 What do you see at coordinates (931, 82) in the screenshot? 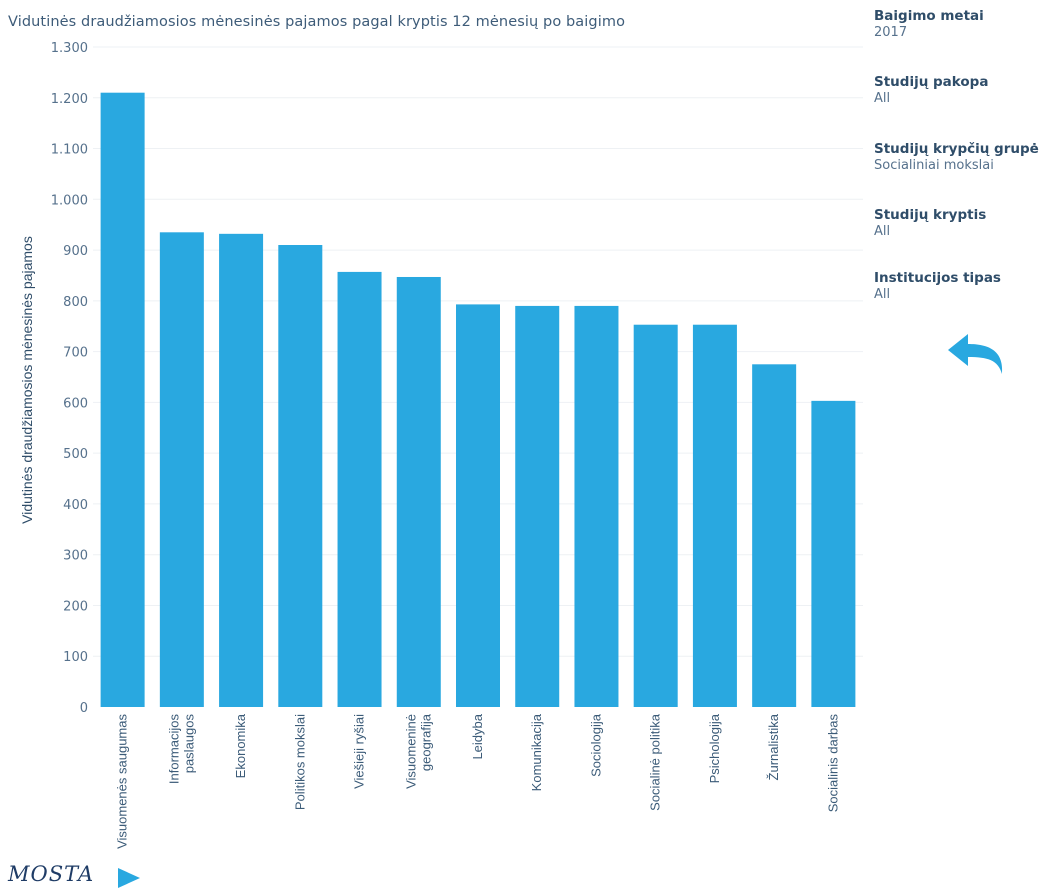
I see `filter-title: Studijų pakopa` at bounding box center [931, 82].